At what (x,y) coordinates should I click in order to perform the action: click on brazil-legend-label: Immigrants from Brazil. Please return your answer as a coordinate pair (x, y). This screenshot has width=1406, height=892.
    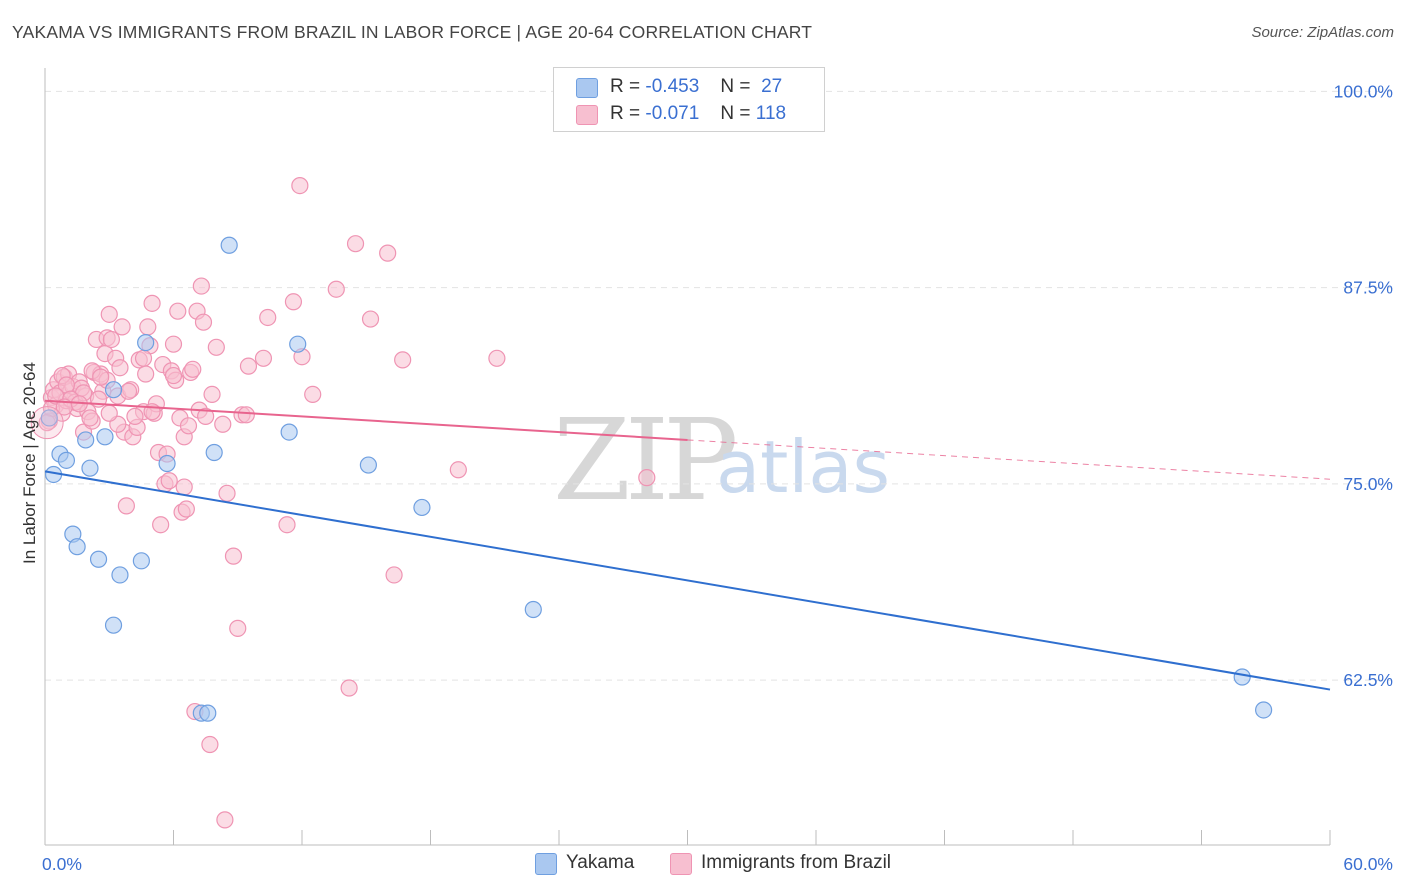
    Looking at the image, I should click on (796, 862).